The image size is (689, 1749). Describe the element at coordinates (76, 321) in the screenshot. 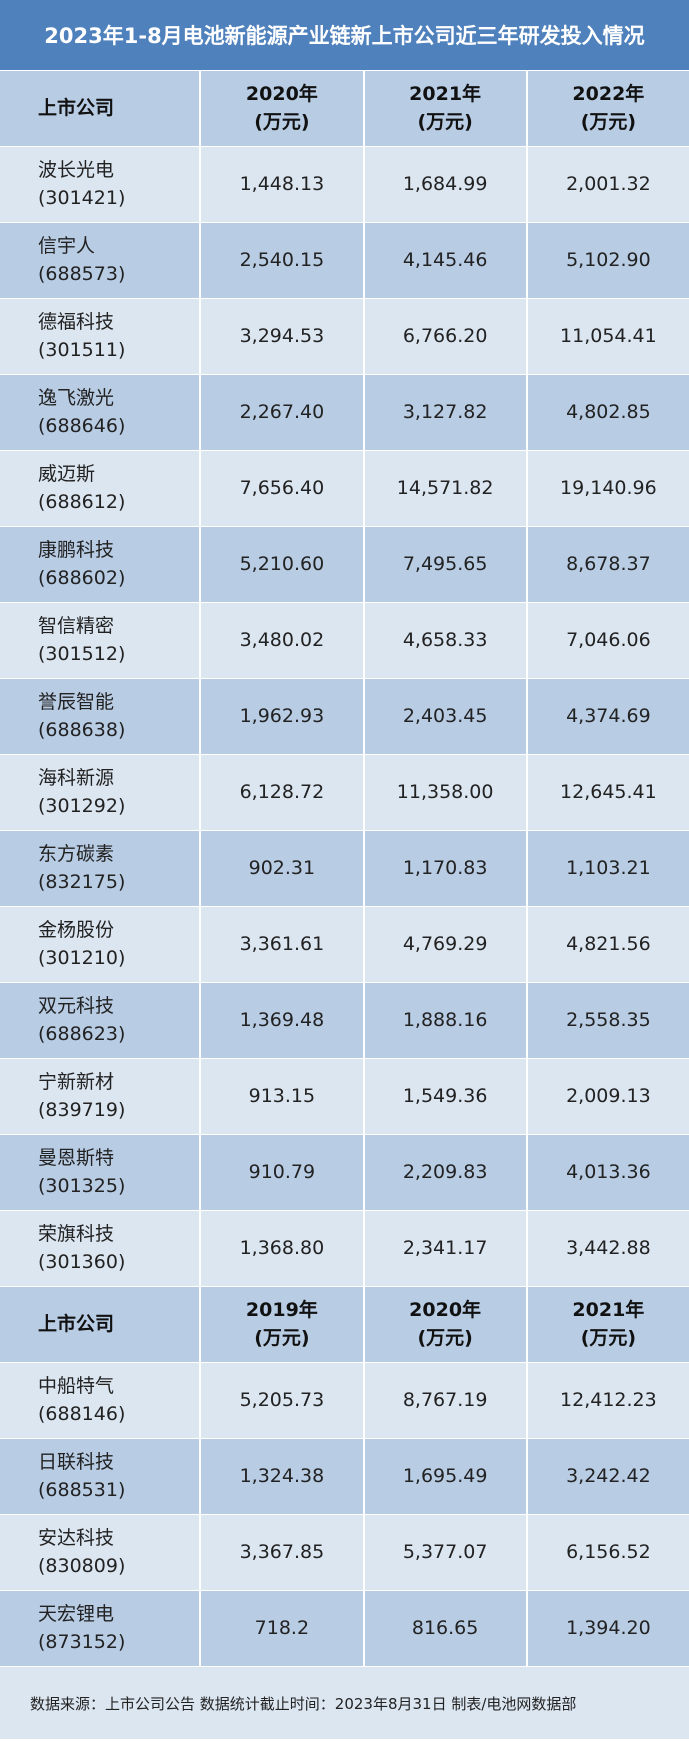

I see `cell-line: 德福科技` at that location.